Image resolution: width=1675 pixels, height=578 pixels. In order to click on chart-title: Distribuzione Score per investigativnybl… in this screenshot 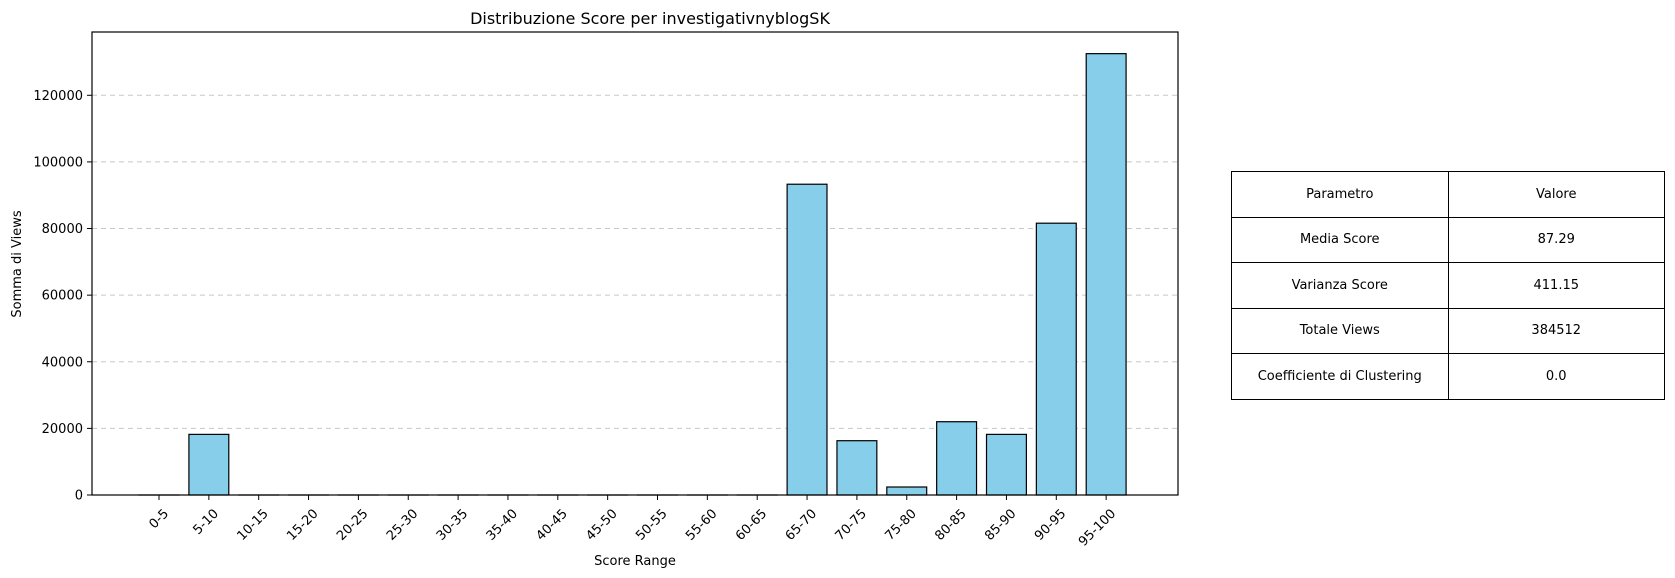, I will do `click(650, 18)`.